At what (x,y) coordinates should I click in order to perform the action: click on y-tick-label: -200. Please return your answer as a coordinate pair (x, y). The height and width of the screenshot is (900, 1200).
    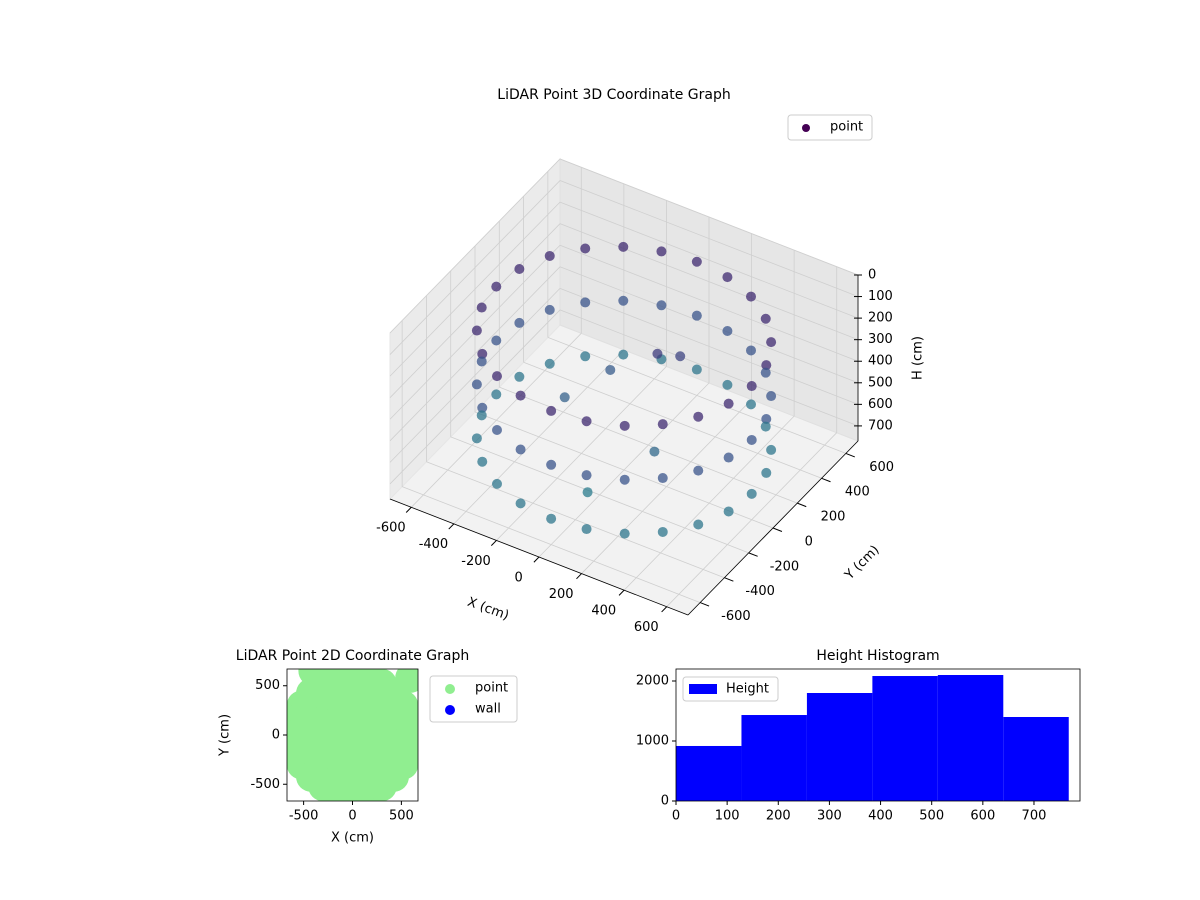
    Looking at the image, I should click on (785, 566).